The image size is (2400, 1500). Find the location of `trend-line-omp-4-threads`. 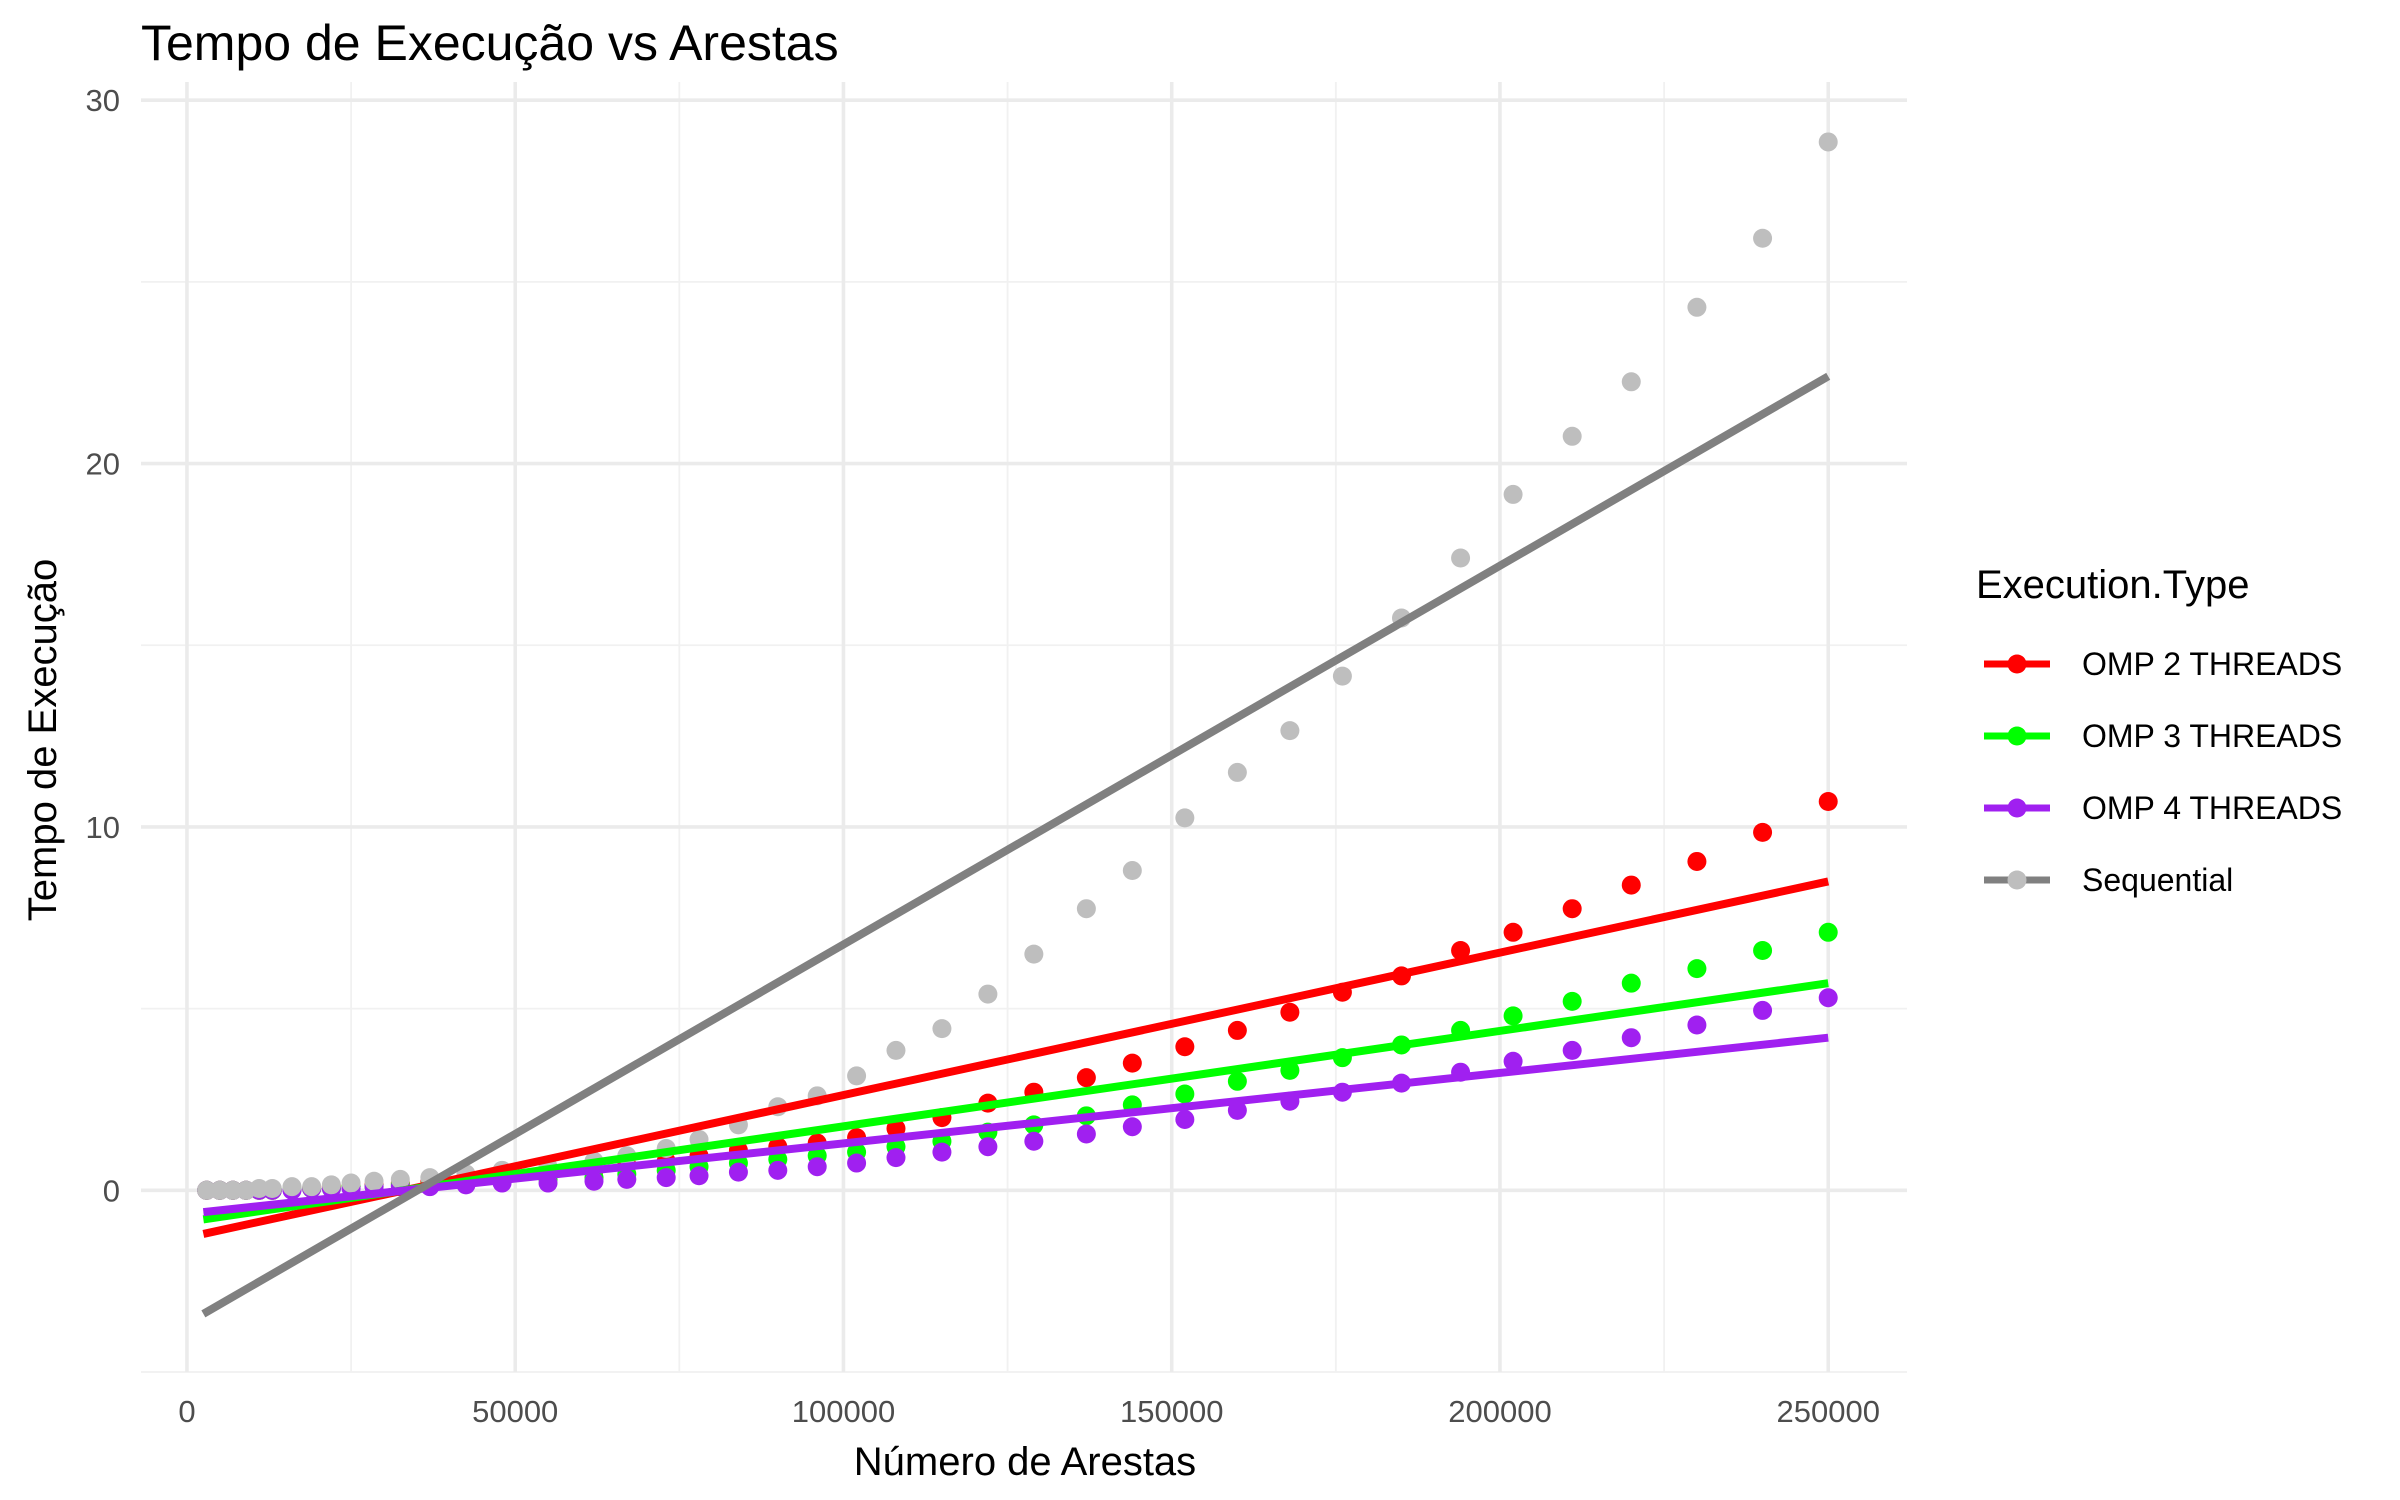

trend-line-omp-4-threads is located at coordinates (1015, 1125).